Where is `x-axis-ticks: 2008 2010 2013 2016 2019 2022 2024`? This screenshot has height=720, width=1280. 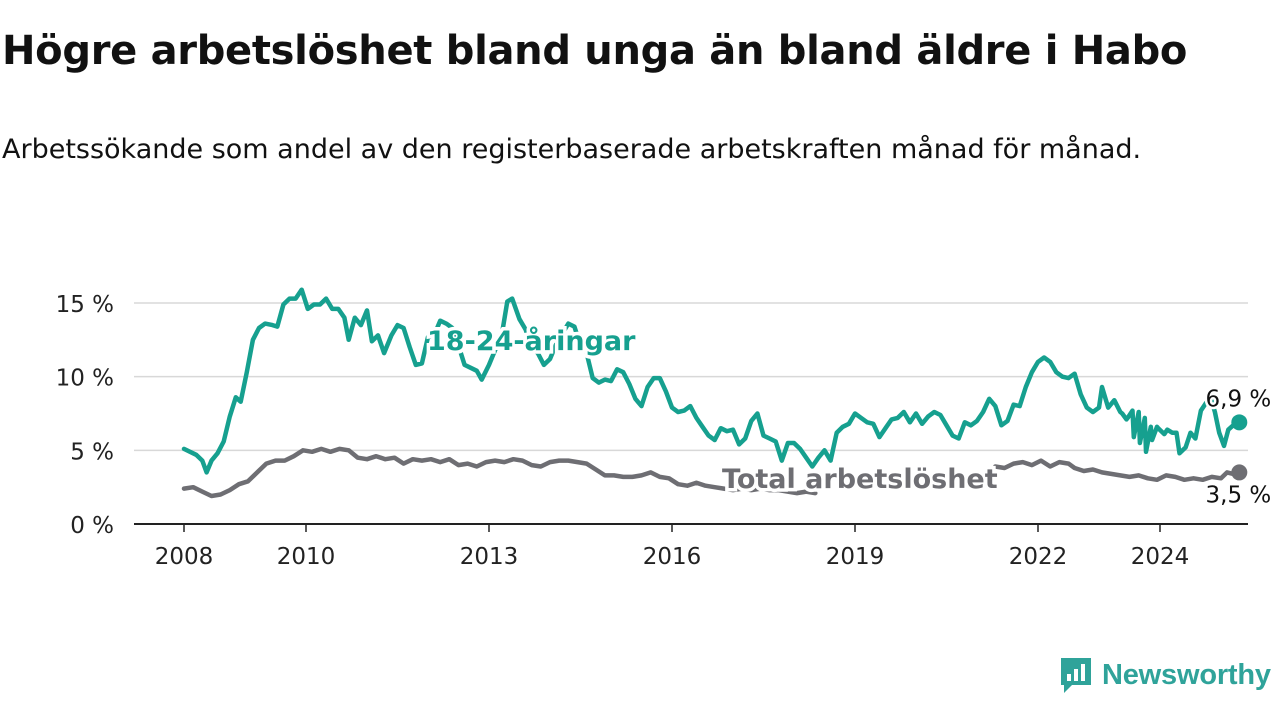
x-axis-ticks: 2008 2010 2013 2016 2019 2022 2024 is located at coordinates (672, 547).